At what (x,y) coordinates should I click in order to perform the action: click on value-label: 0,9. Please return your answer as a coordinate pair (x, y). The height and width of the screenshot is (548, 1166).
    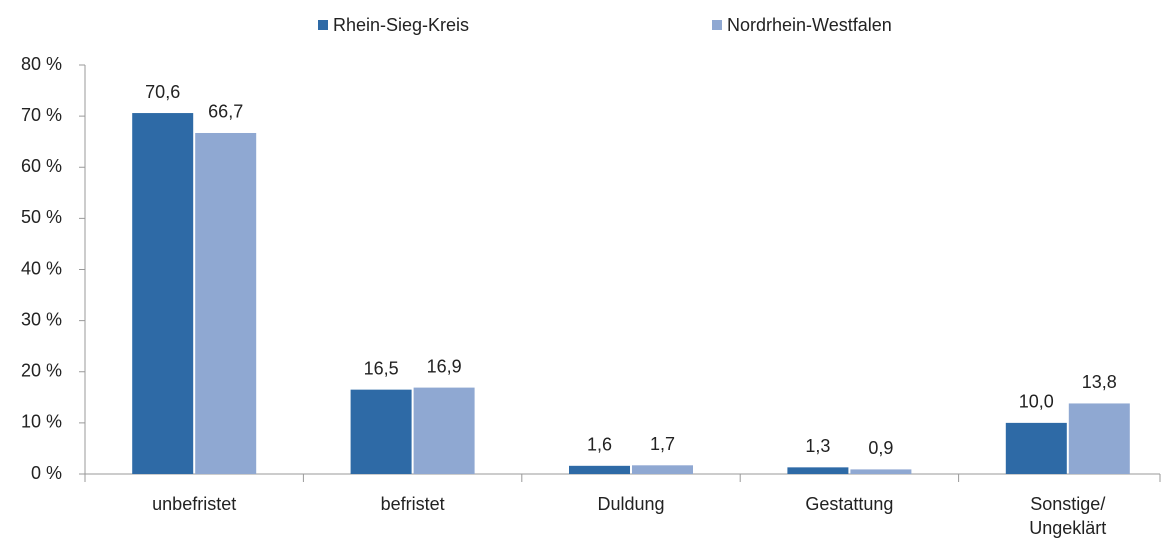
    Looking at the image, I should click on (880, 448).